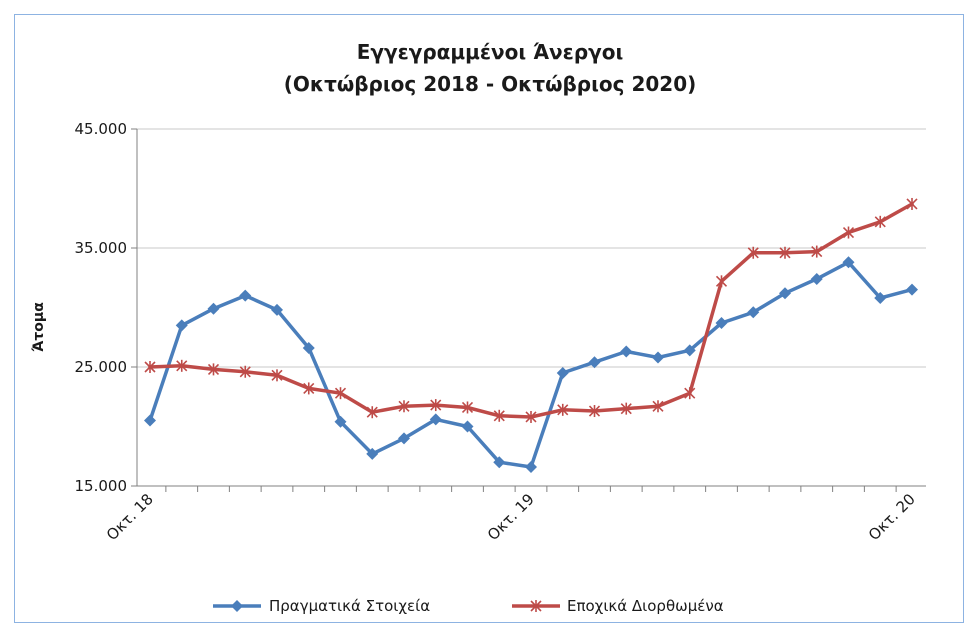  I want to click on x-tick-label: Οκτ. 19, so click(511, 517).